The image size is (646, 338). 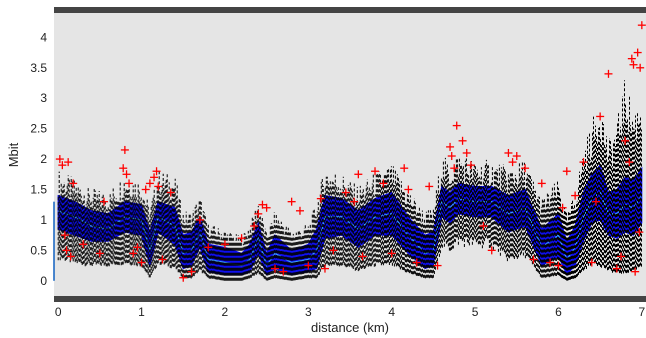 I want to click on x-tick-label: 3, so click(x=308, y=312).